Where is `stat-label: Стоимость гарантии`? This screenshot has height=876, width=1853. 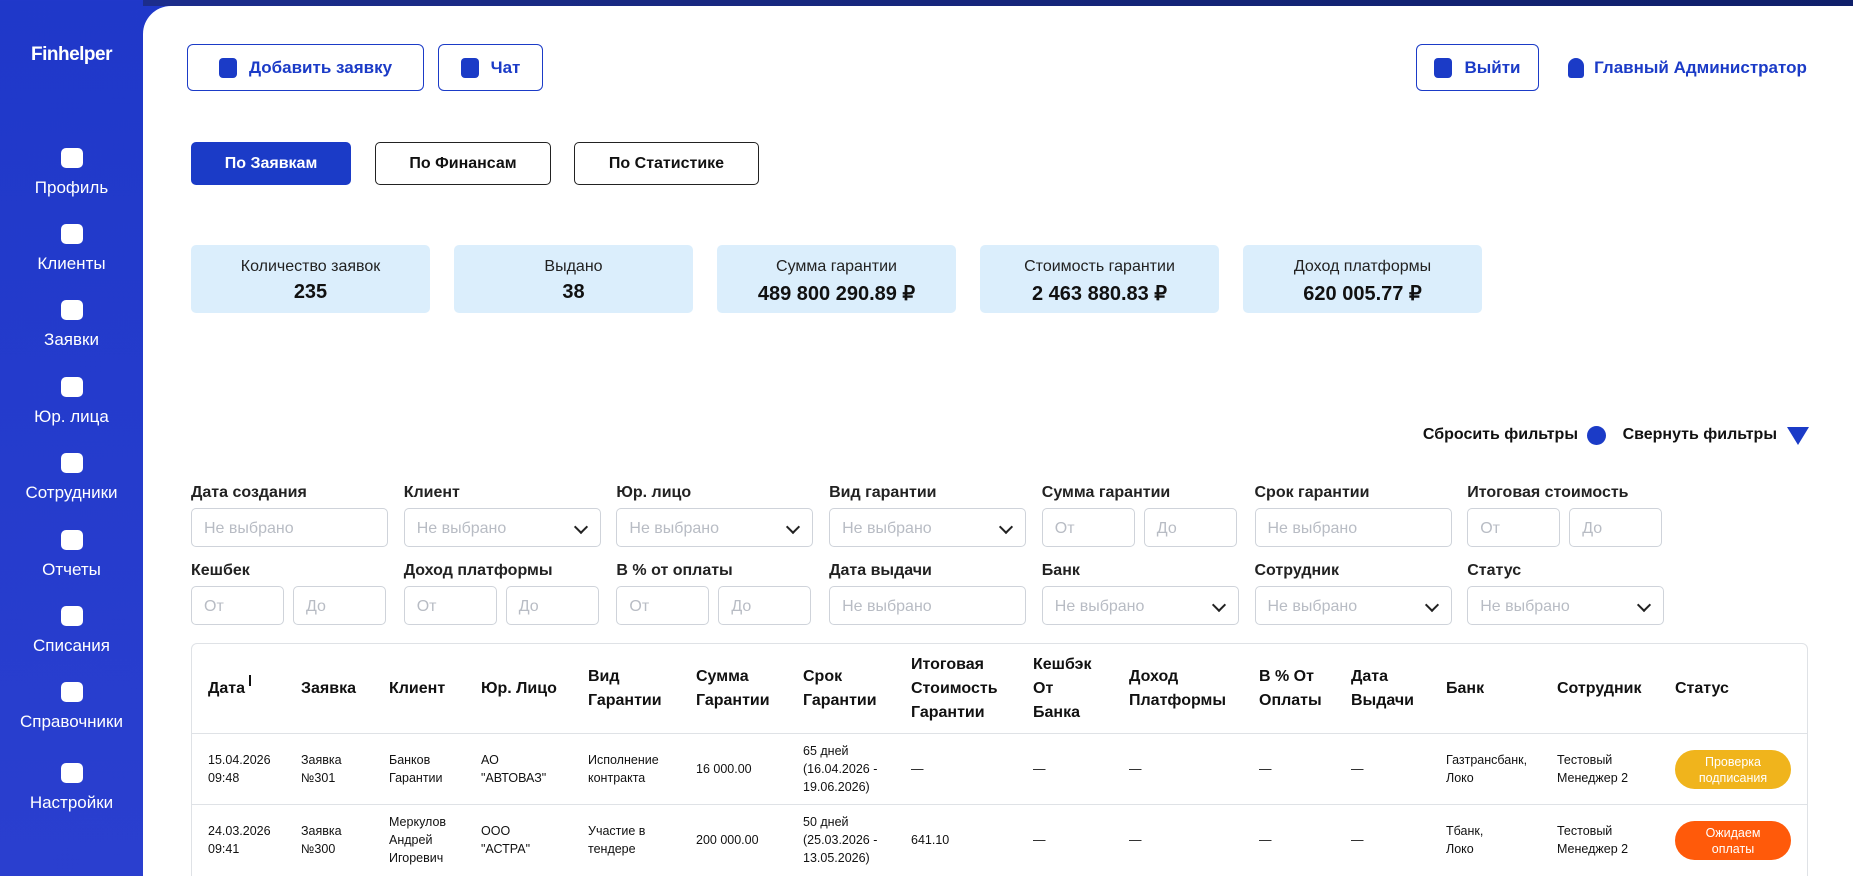 stat-label: Стоимость гарантии is located at coordinates (1099, 266).